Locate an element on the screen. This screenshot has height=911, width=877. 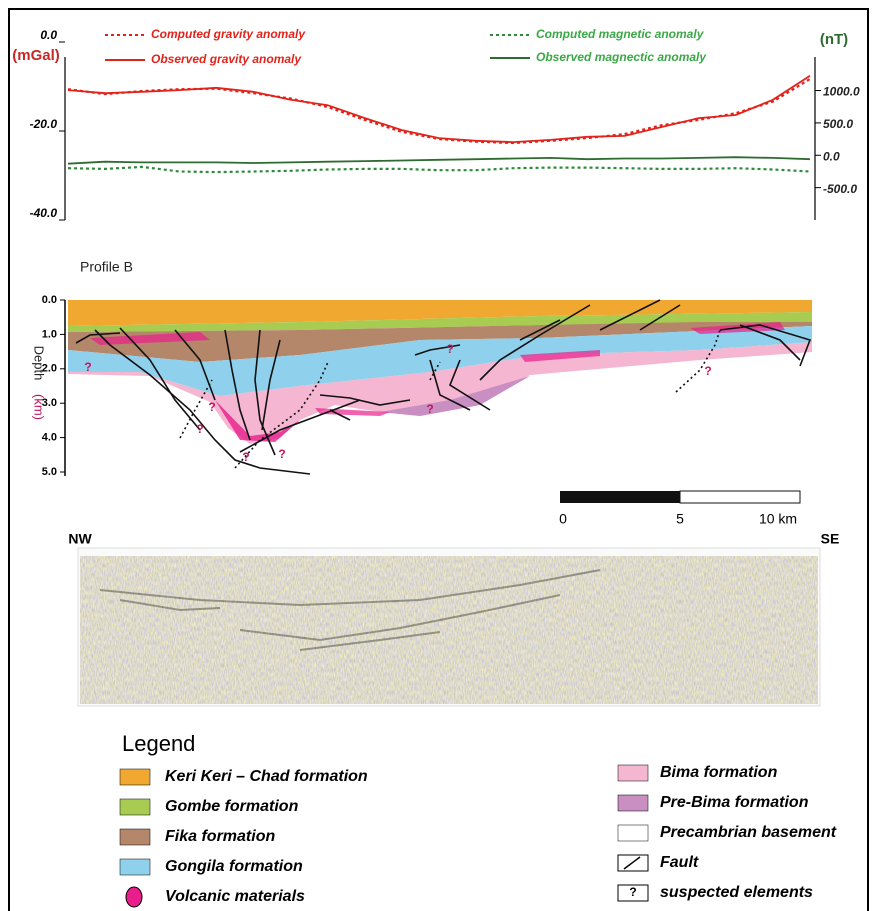
volcanic is located at coordinates (560, 356).